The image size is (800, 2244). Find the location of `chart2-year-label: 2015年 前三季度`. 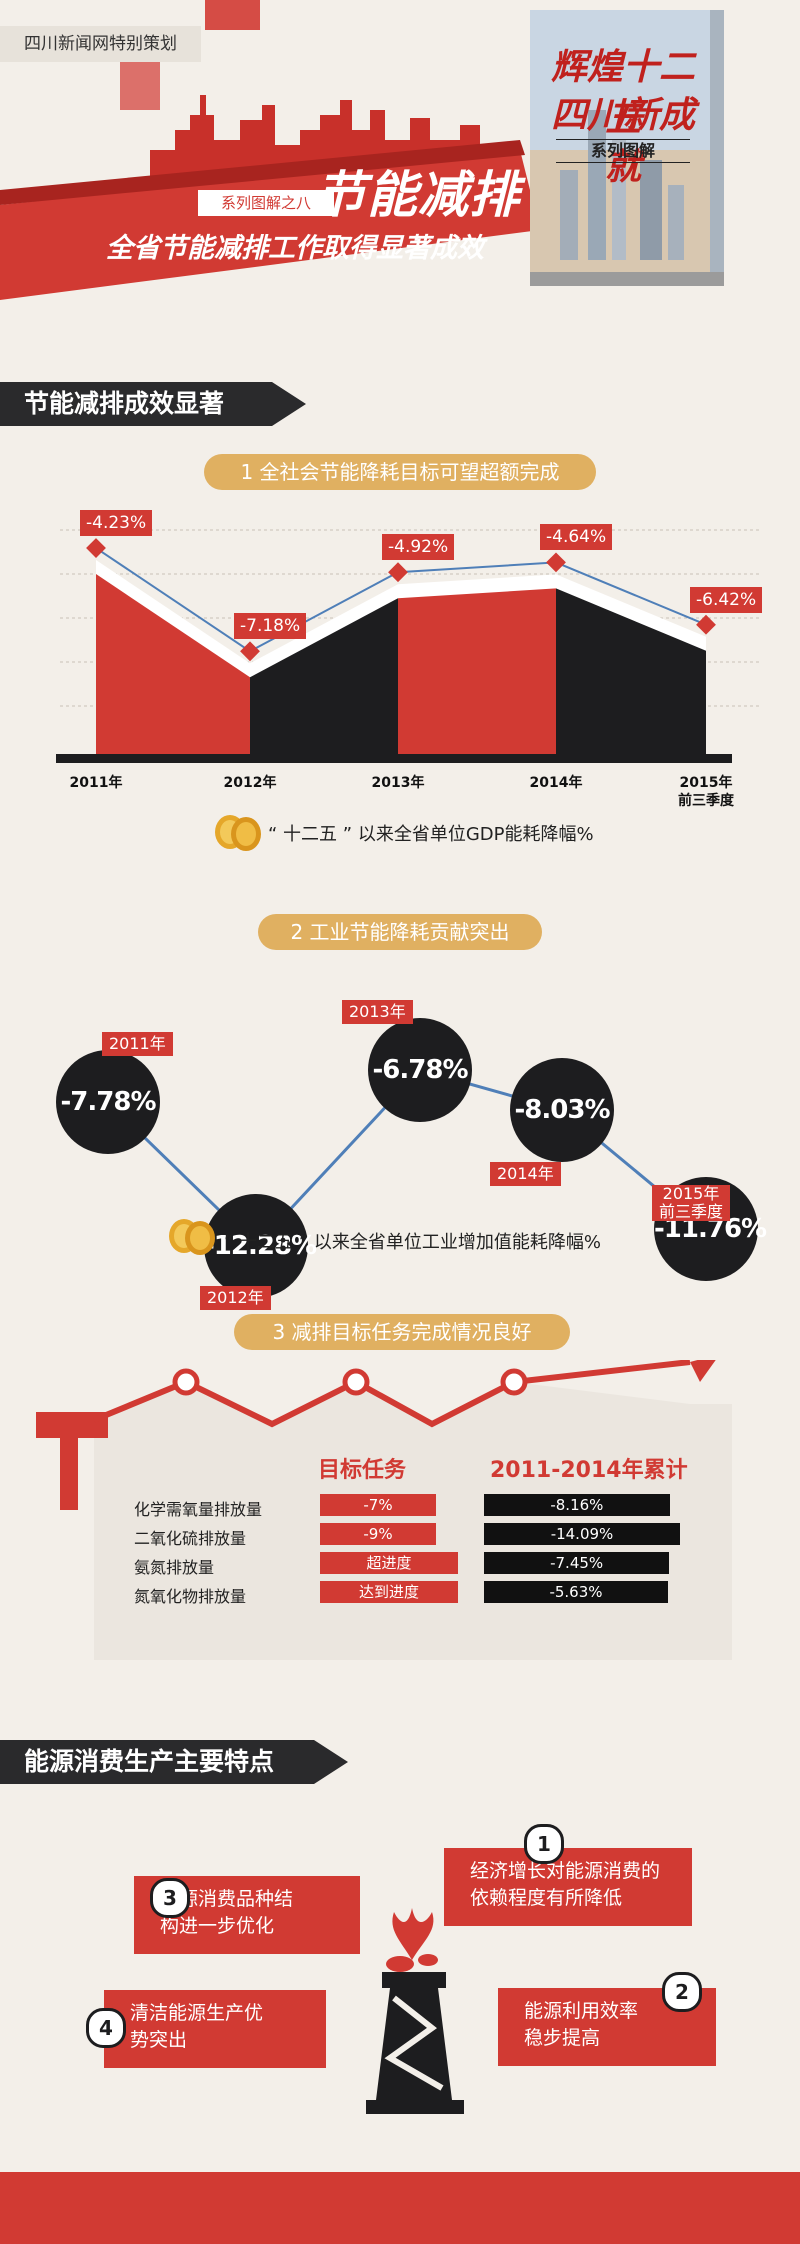

chart2-year-label: 2015年 前三季度 is located at coordinates (691, 1203).